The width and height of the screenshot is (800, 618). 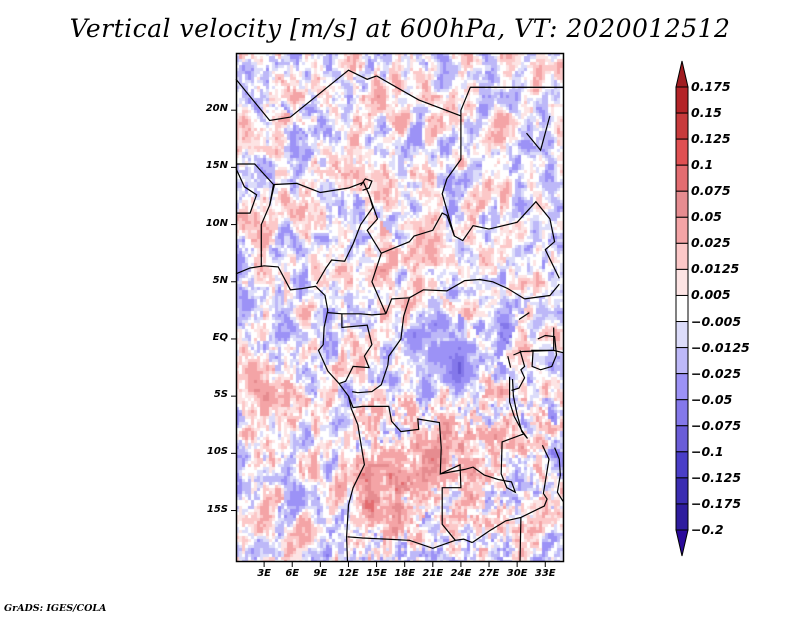 I want to click on x-tick-label: 18E, so click(x=405, y=573).